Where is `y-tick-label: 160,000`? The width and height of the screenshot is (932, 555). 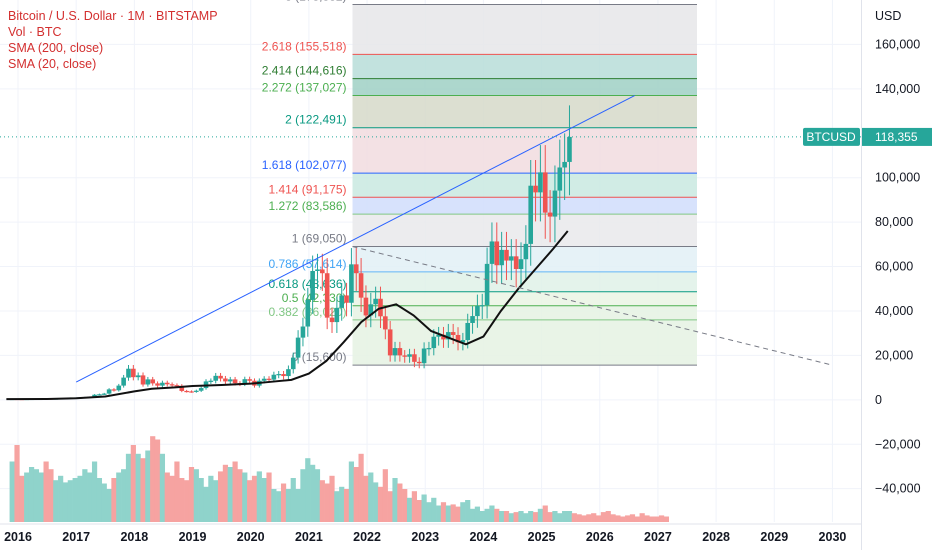 y-tick-label: 160,000 is located at coordinates (897, 44).